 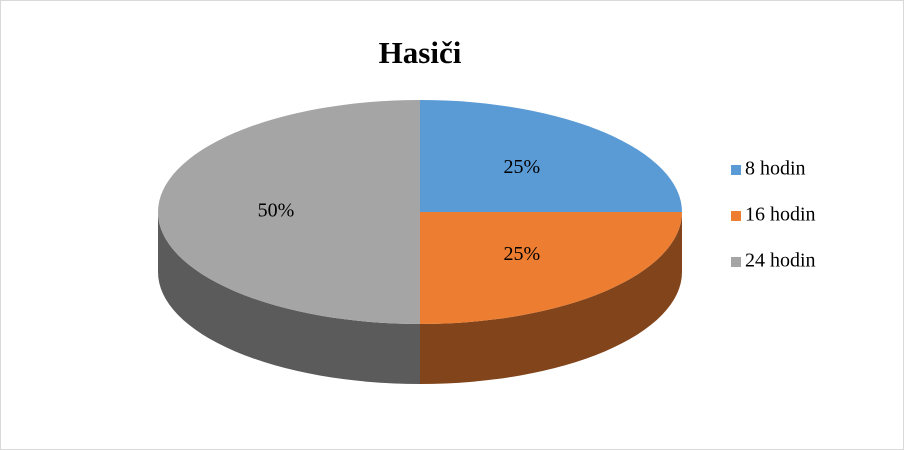 What do you see at coordinates (780, 215) in the screenshot?
I see `legend-label: 16 hodin` at bounding box center [780, 215].